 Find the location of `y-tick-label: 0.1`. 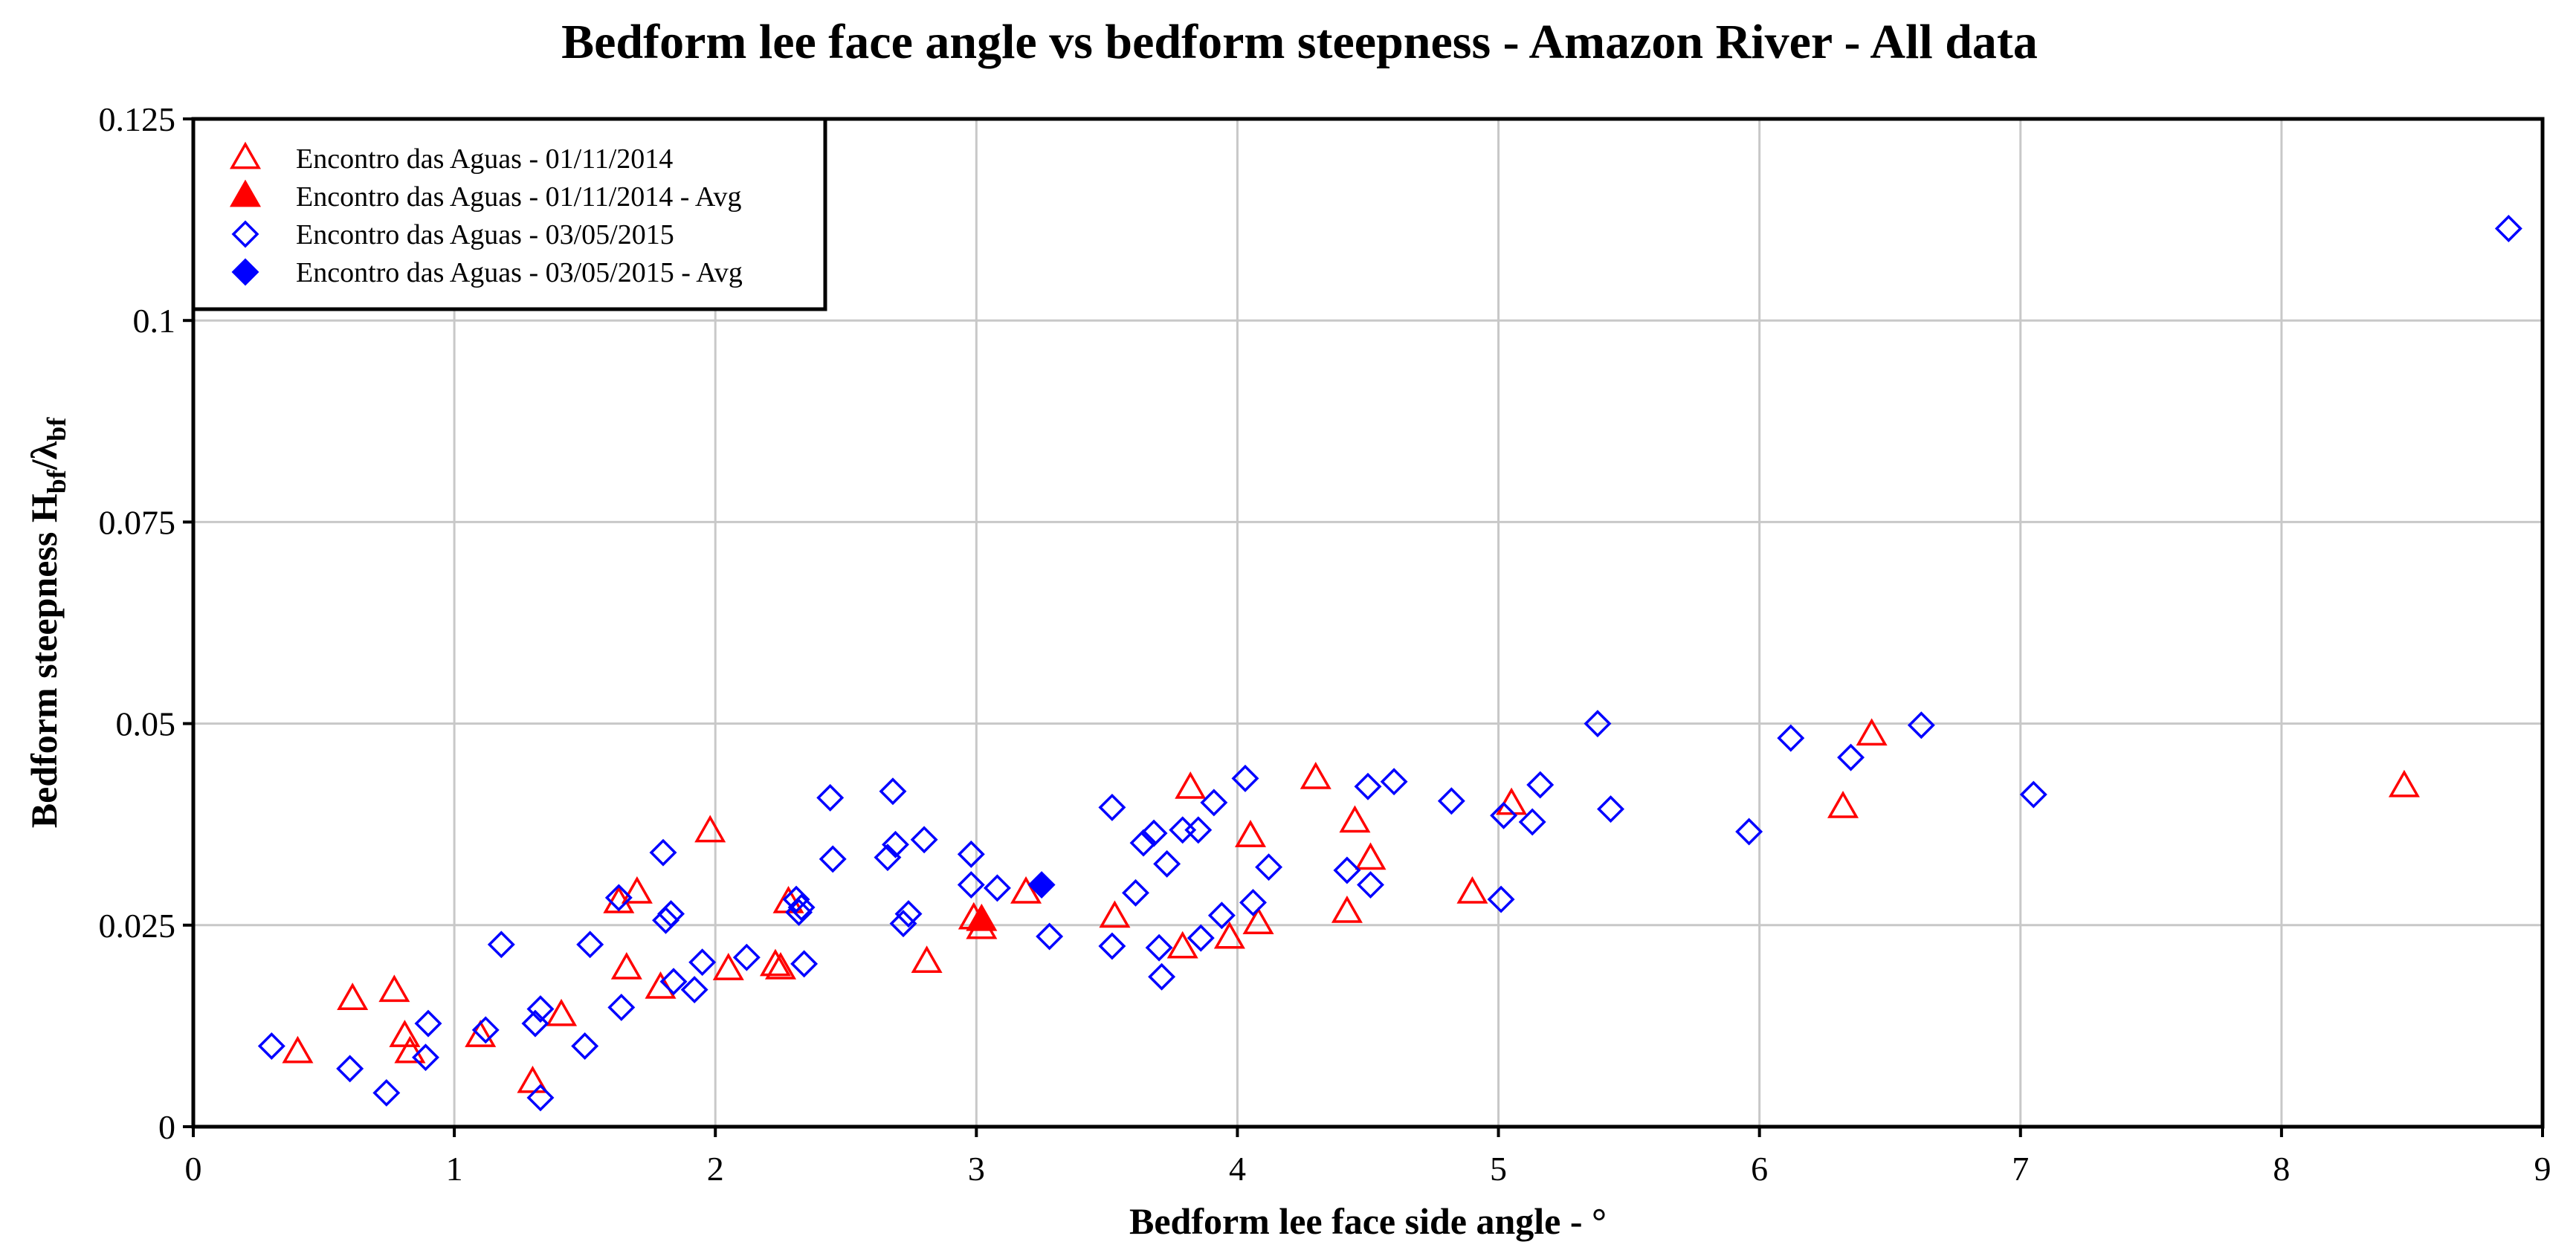

y-tick-label: 0.1 is located at coordinates (154, 321).